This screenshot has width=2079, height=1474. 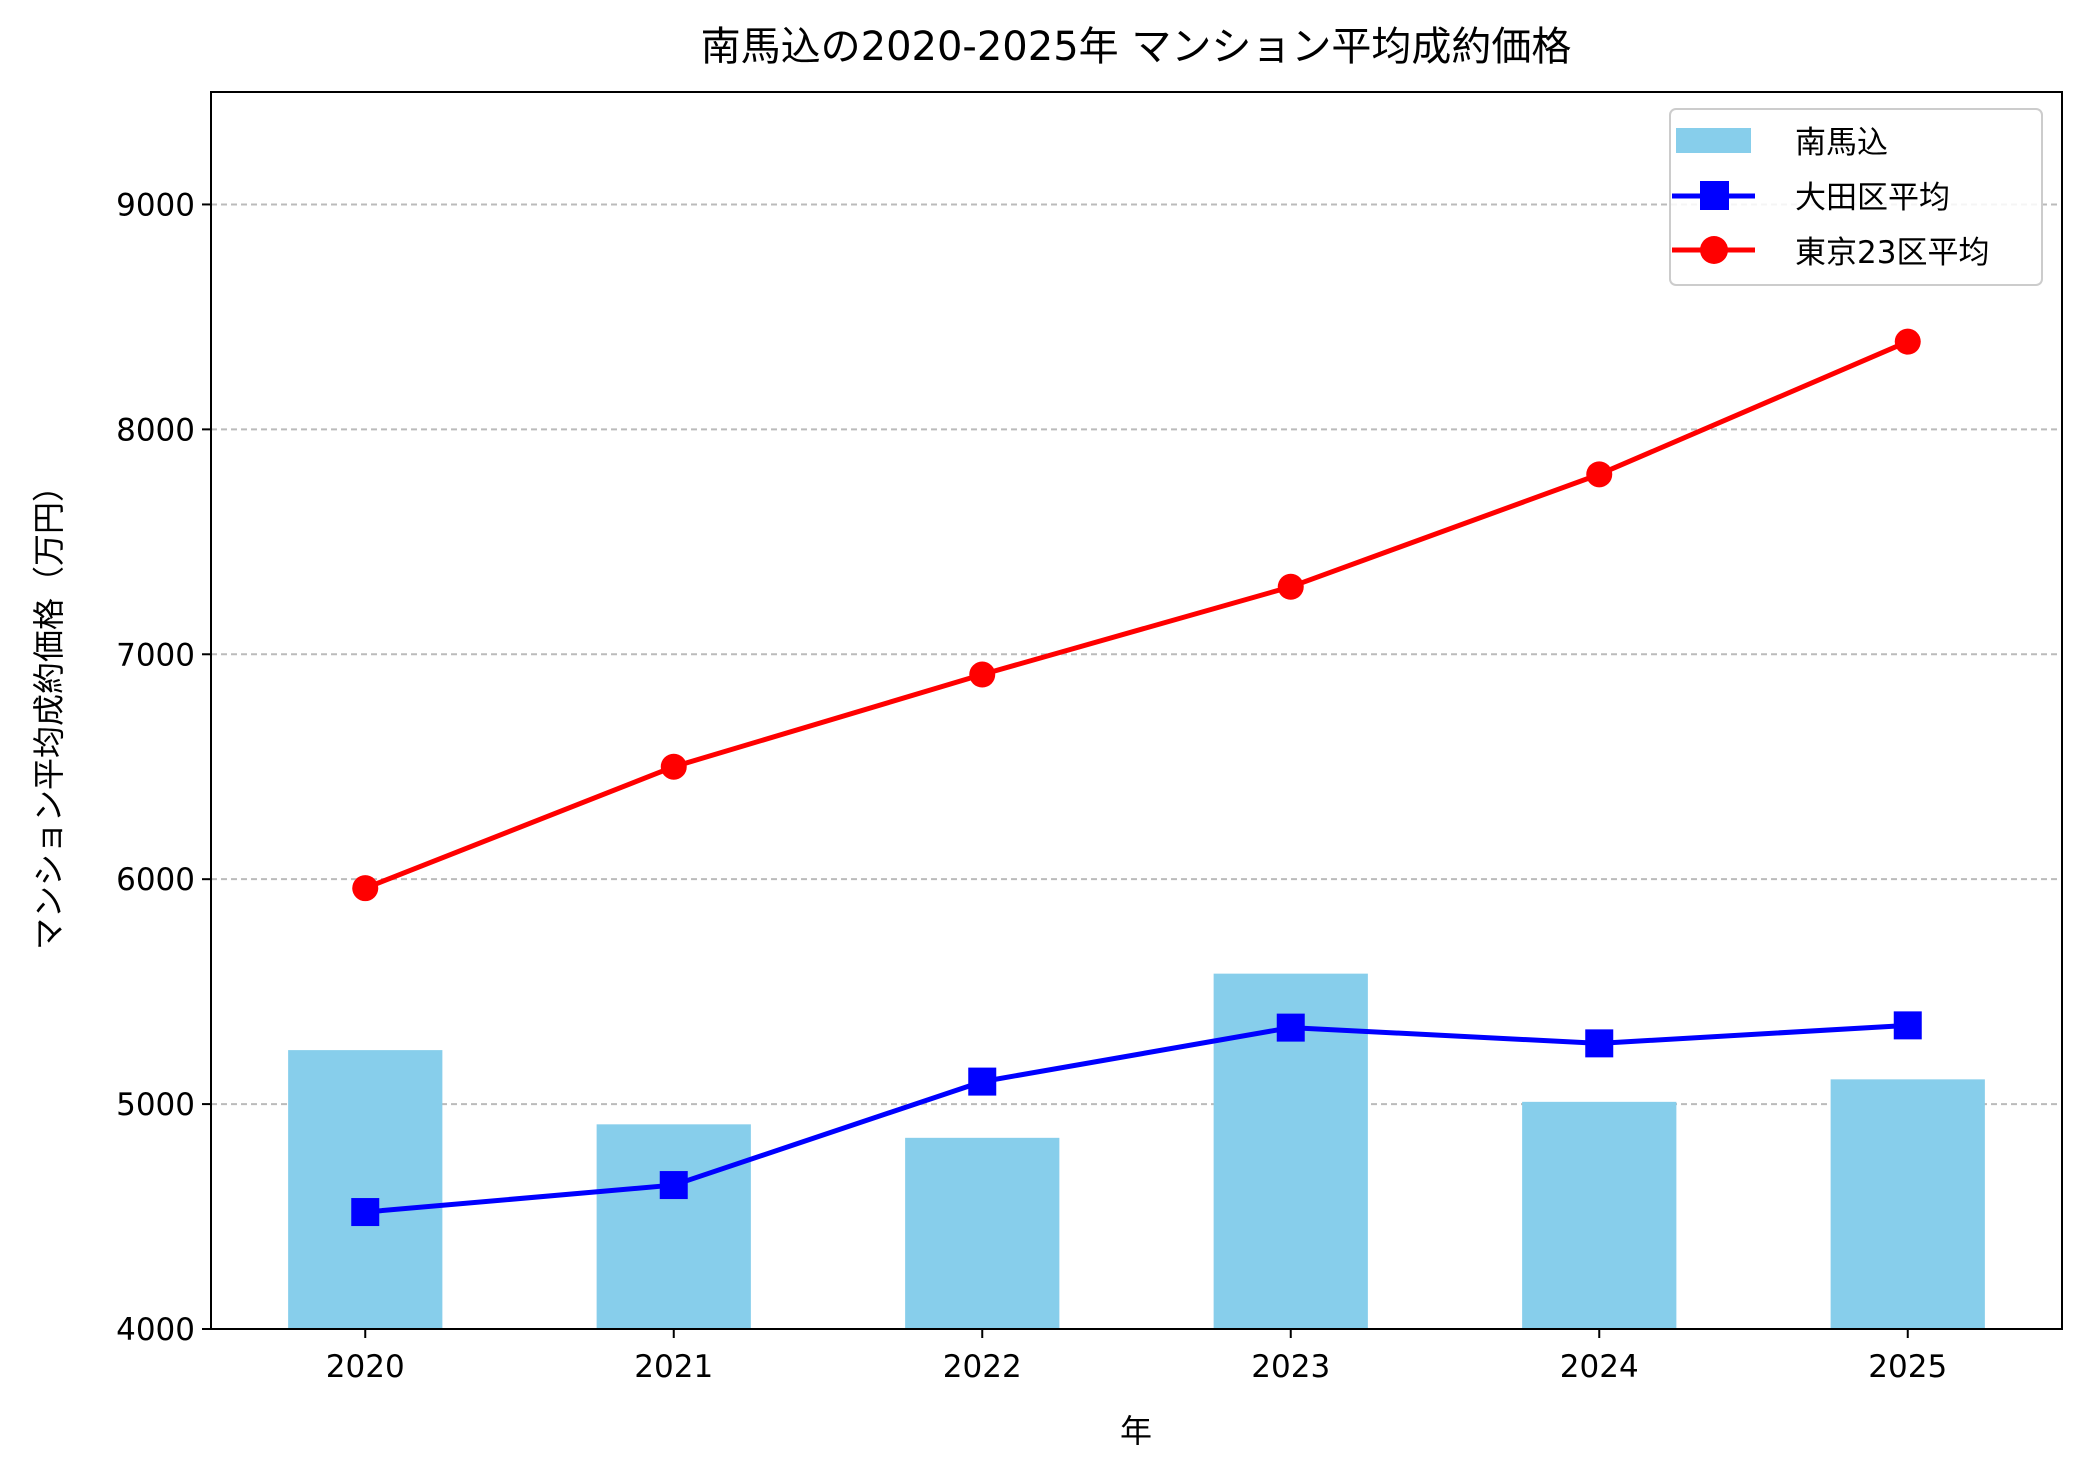 I want to click on y-tick-label: 6000, so click(x=155, y=880).